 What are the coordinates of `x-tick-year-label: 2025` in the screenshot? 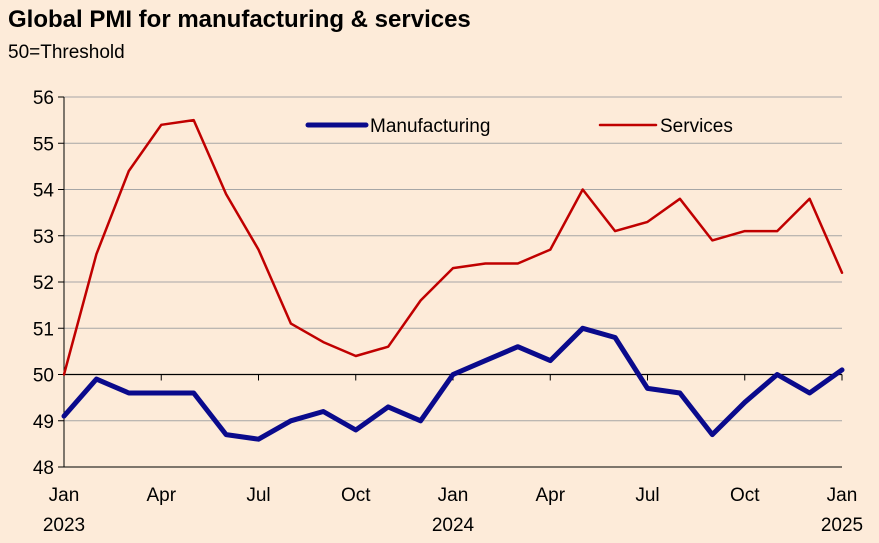 It's located at (842, 525).